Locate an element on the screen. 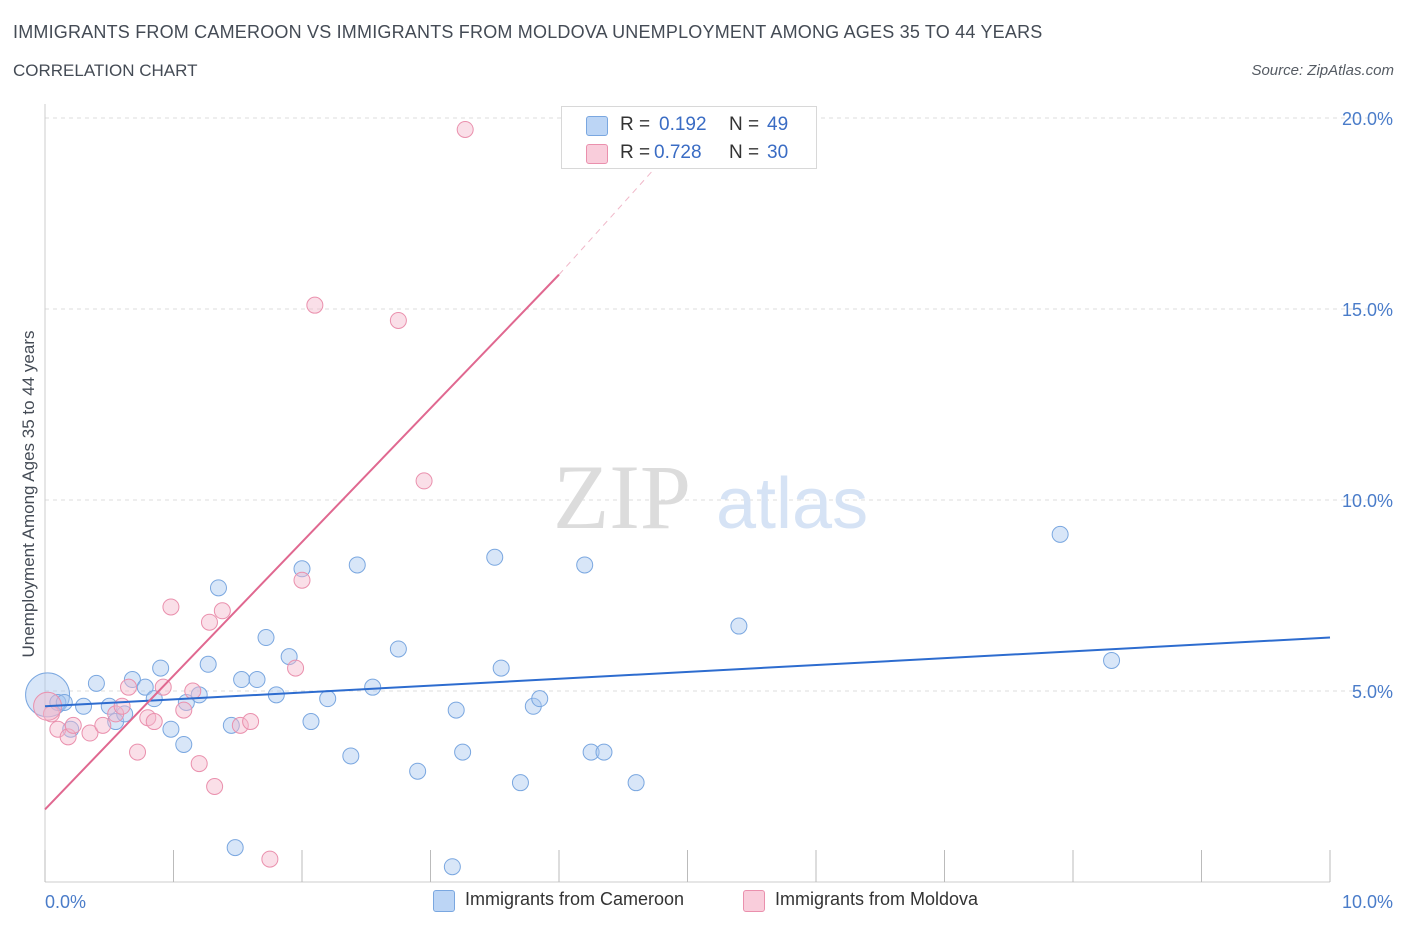 This screenshot has height=930, width=1406. y-tick-label: 10.0% is located at coordinates (1367, 501).